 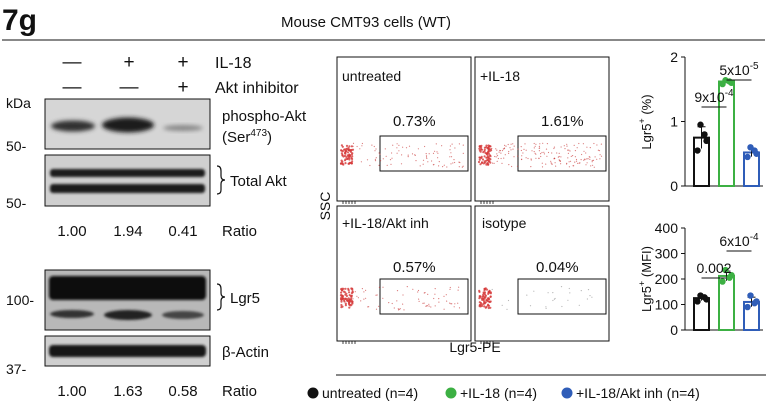 What do you see at coordinates (181, 75) in the screenshot?
I see `treatment-table: — + + IL-18 — — + Akt inhibitor` at bounding box center [181, 75].